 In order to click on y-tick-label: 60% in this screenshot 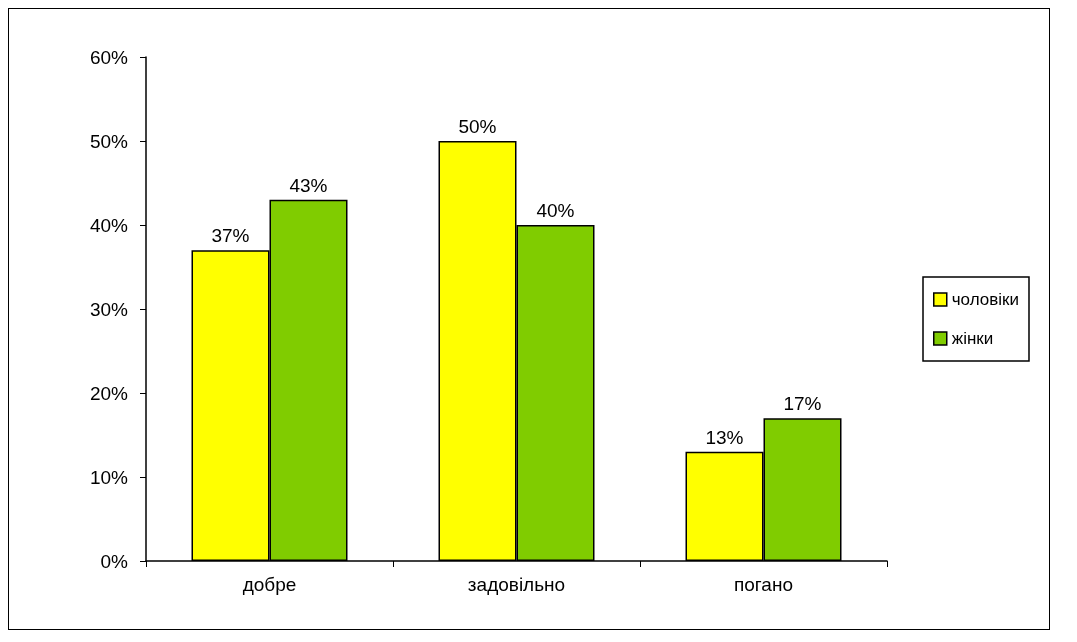, I will do `click(109, 57)`.